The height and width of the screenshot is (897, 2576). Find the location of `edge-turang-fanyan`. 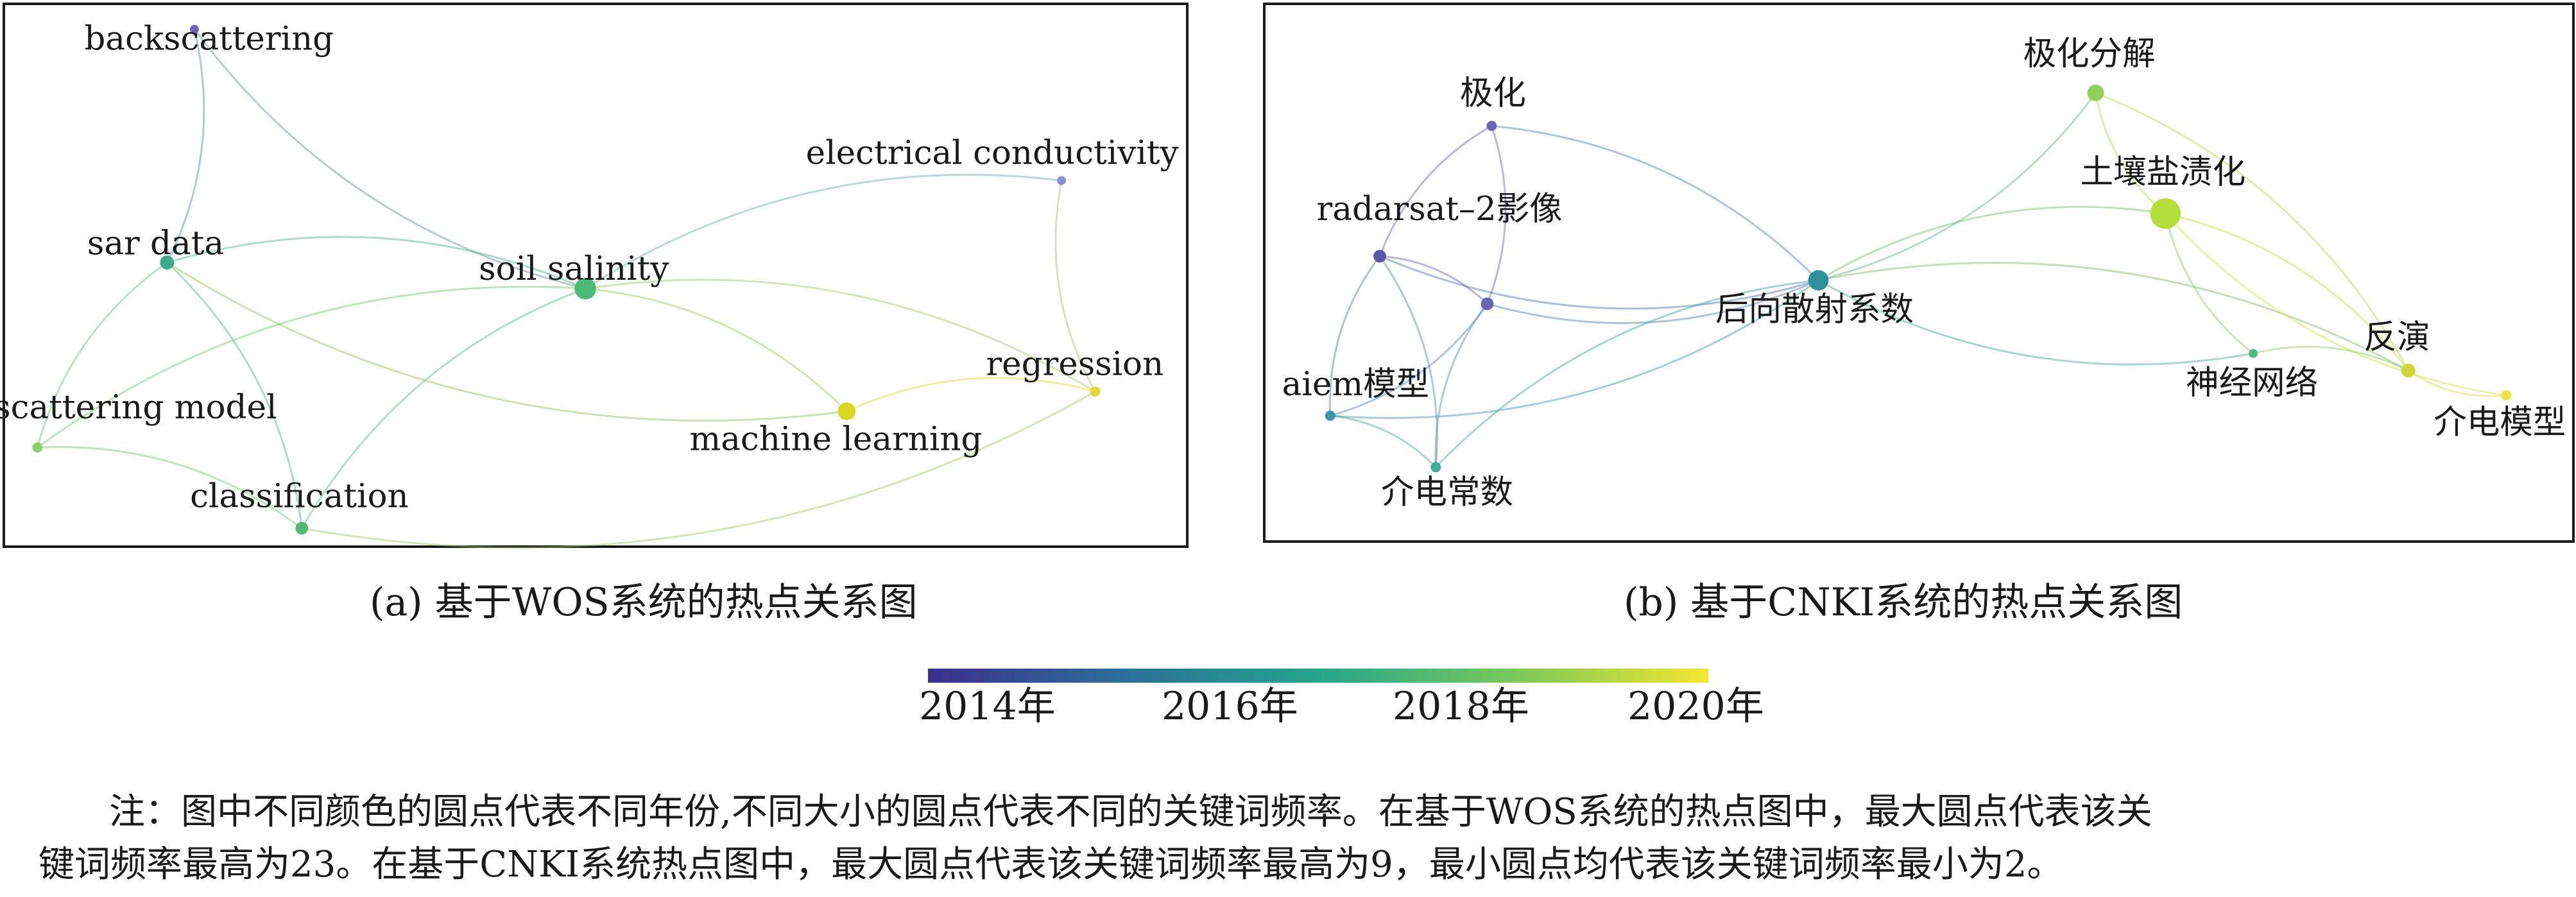

edge-turang-fanyan is located at coordinates (2287, 292).